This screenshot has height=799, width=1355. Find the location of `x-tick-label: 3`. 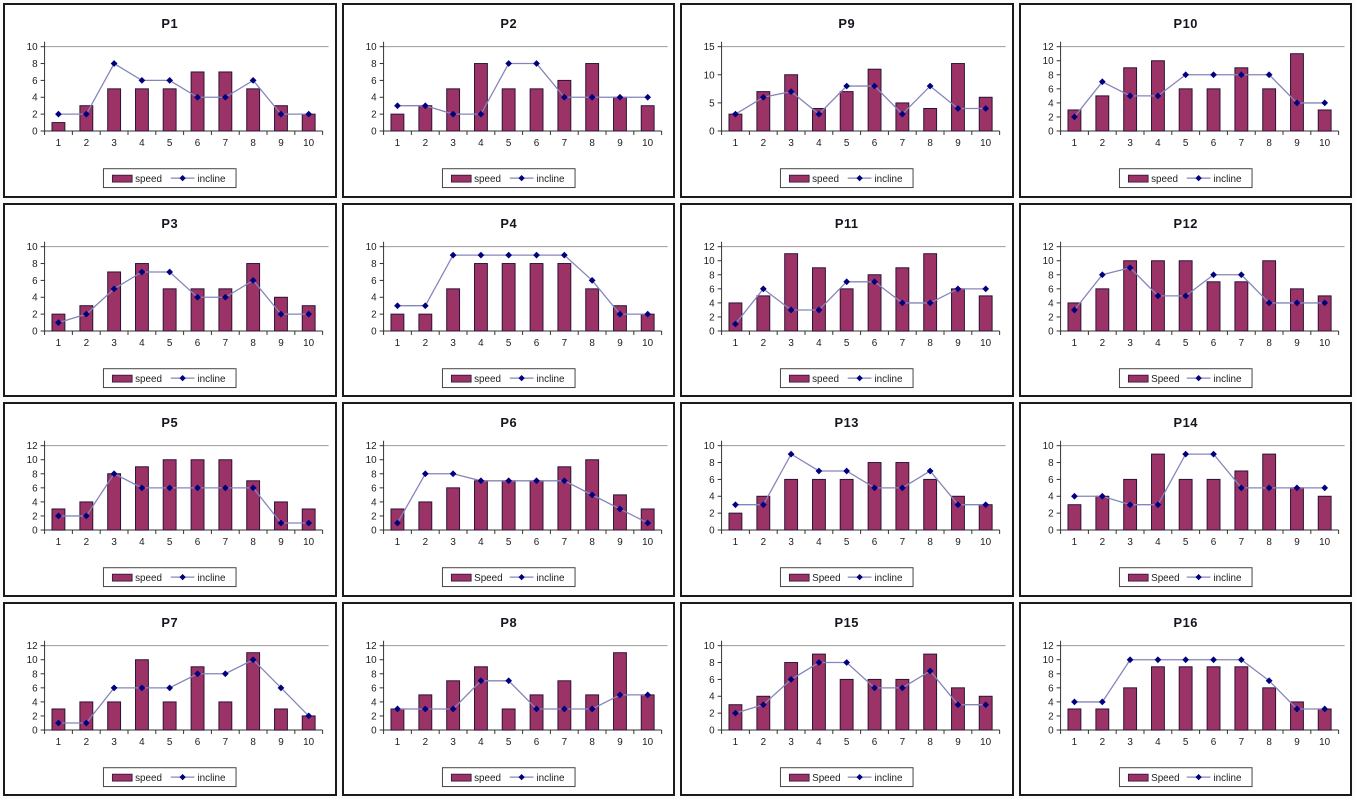

x-tick-label: 3 is located at coordinates (114, 143).